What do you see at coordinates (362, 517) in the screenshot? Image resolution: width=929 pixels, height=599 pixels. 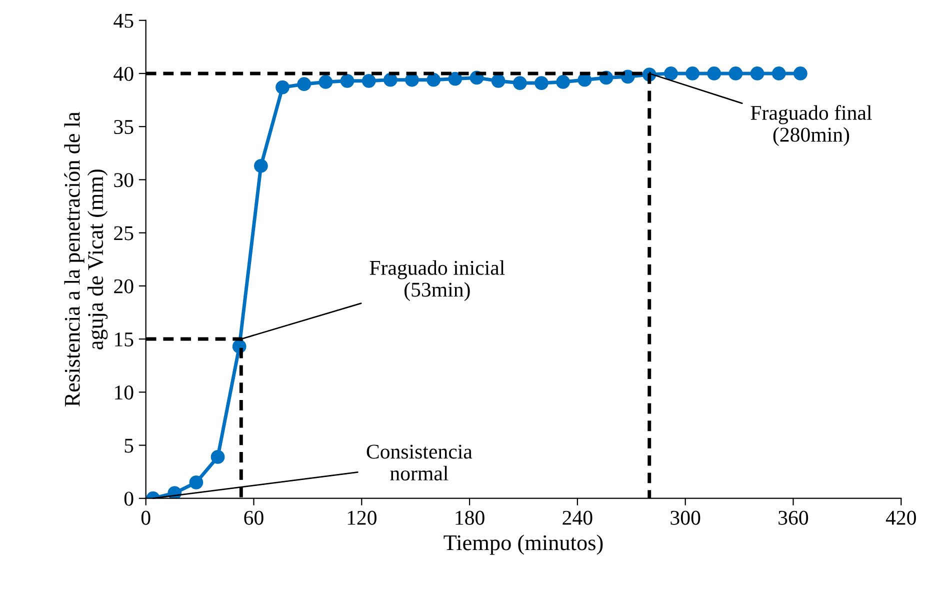 I see `x-tick-label: 120` at bounding box center [362, 517].